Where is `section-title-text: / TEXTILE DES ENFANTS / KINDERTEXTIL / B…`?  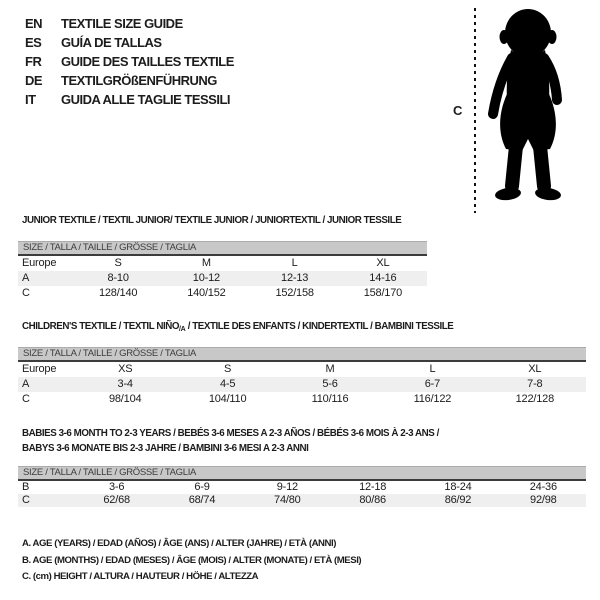
section-title-text: / TEXTILE DES ENFANTS / KINDERTEXTIL / B… is located at coordinates (319, 326).